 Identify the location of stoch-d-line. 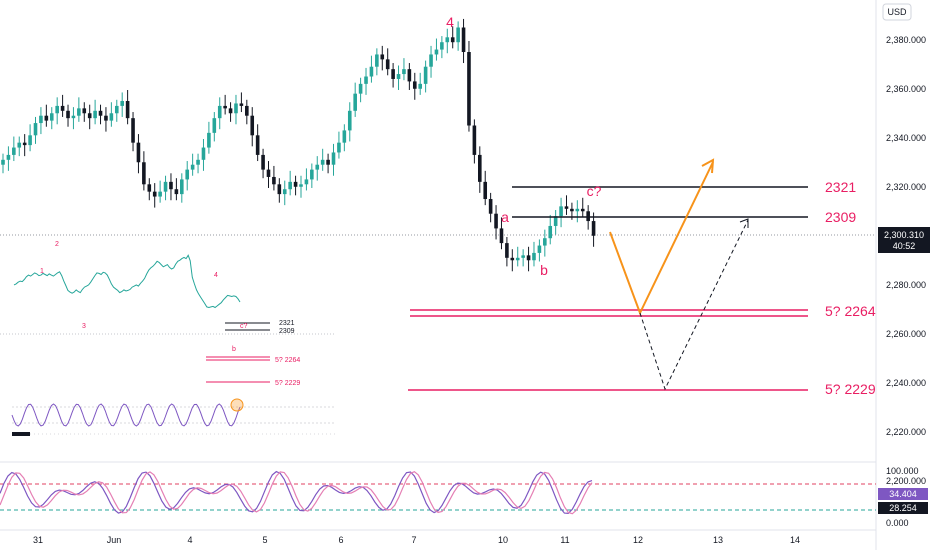
(296, 493).